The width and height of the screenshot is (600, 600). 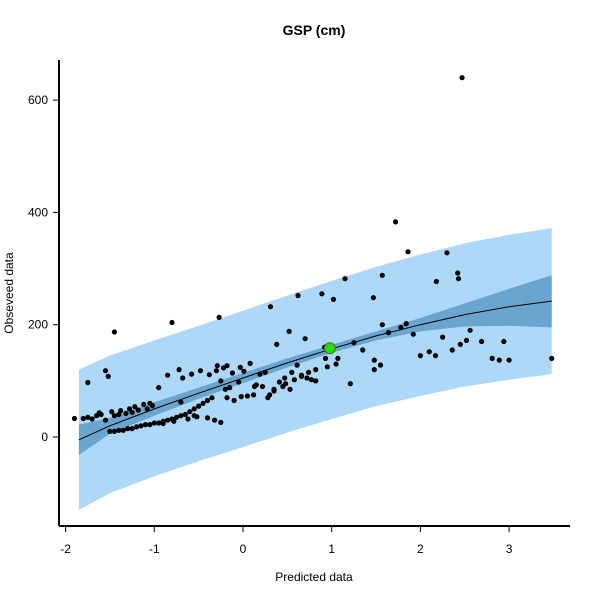 What do you see at coordinates (314, 577) in the screenshot?
I see `x-axis-label: Predicted data` at bounding box center [314, 577].